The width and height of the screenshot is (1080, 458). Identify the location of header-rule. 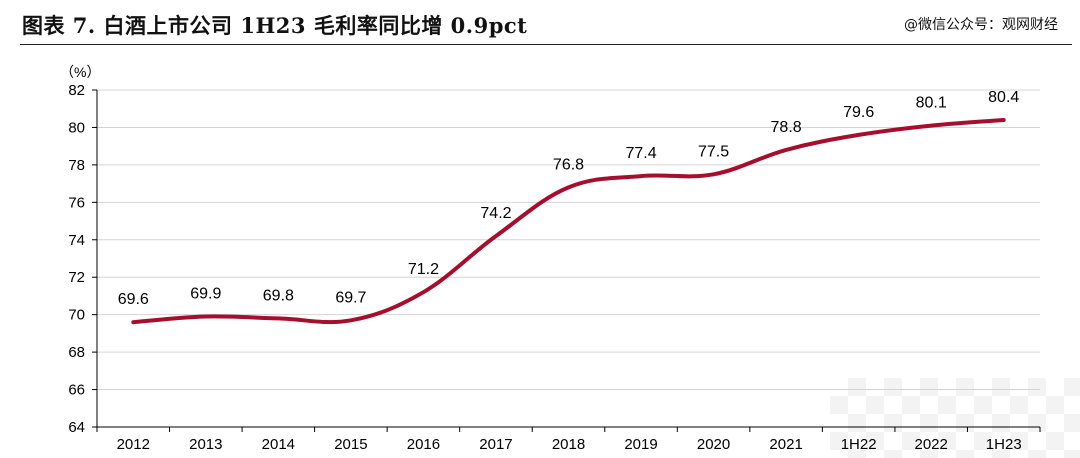
(546, 44).